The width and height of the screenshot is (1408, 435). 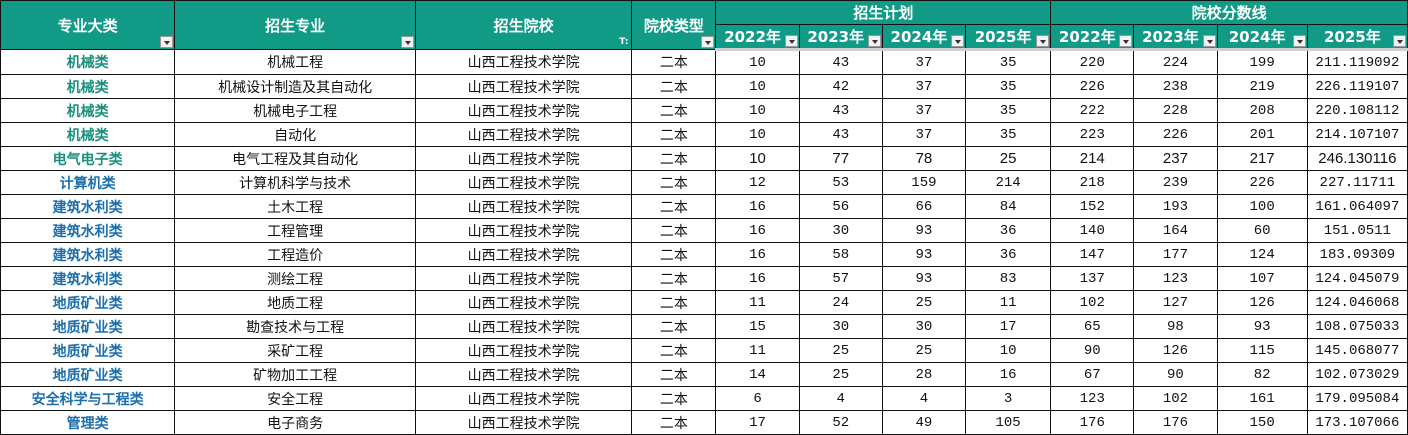 What do you see at coordinates (624, 42) in the screenshot?
I see `active-filter-icon: T:` at bounding box center [624, 42].